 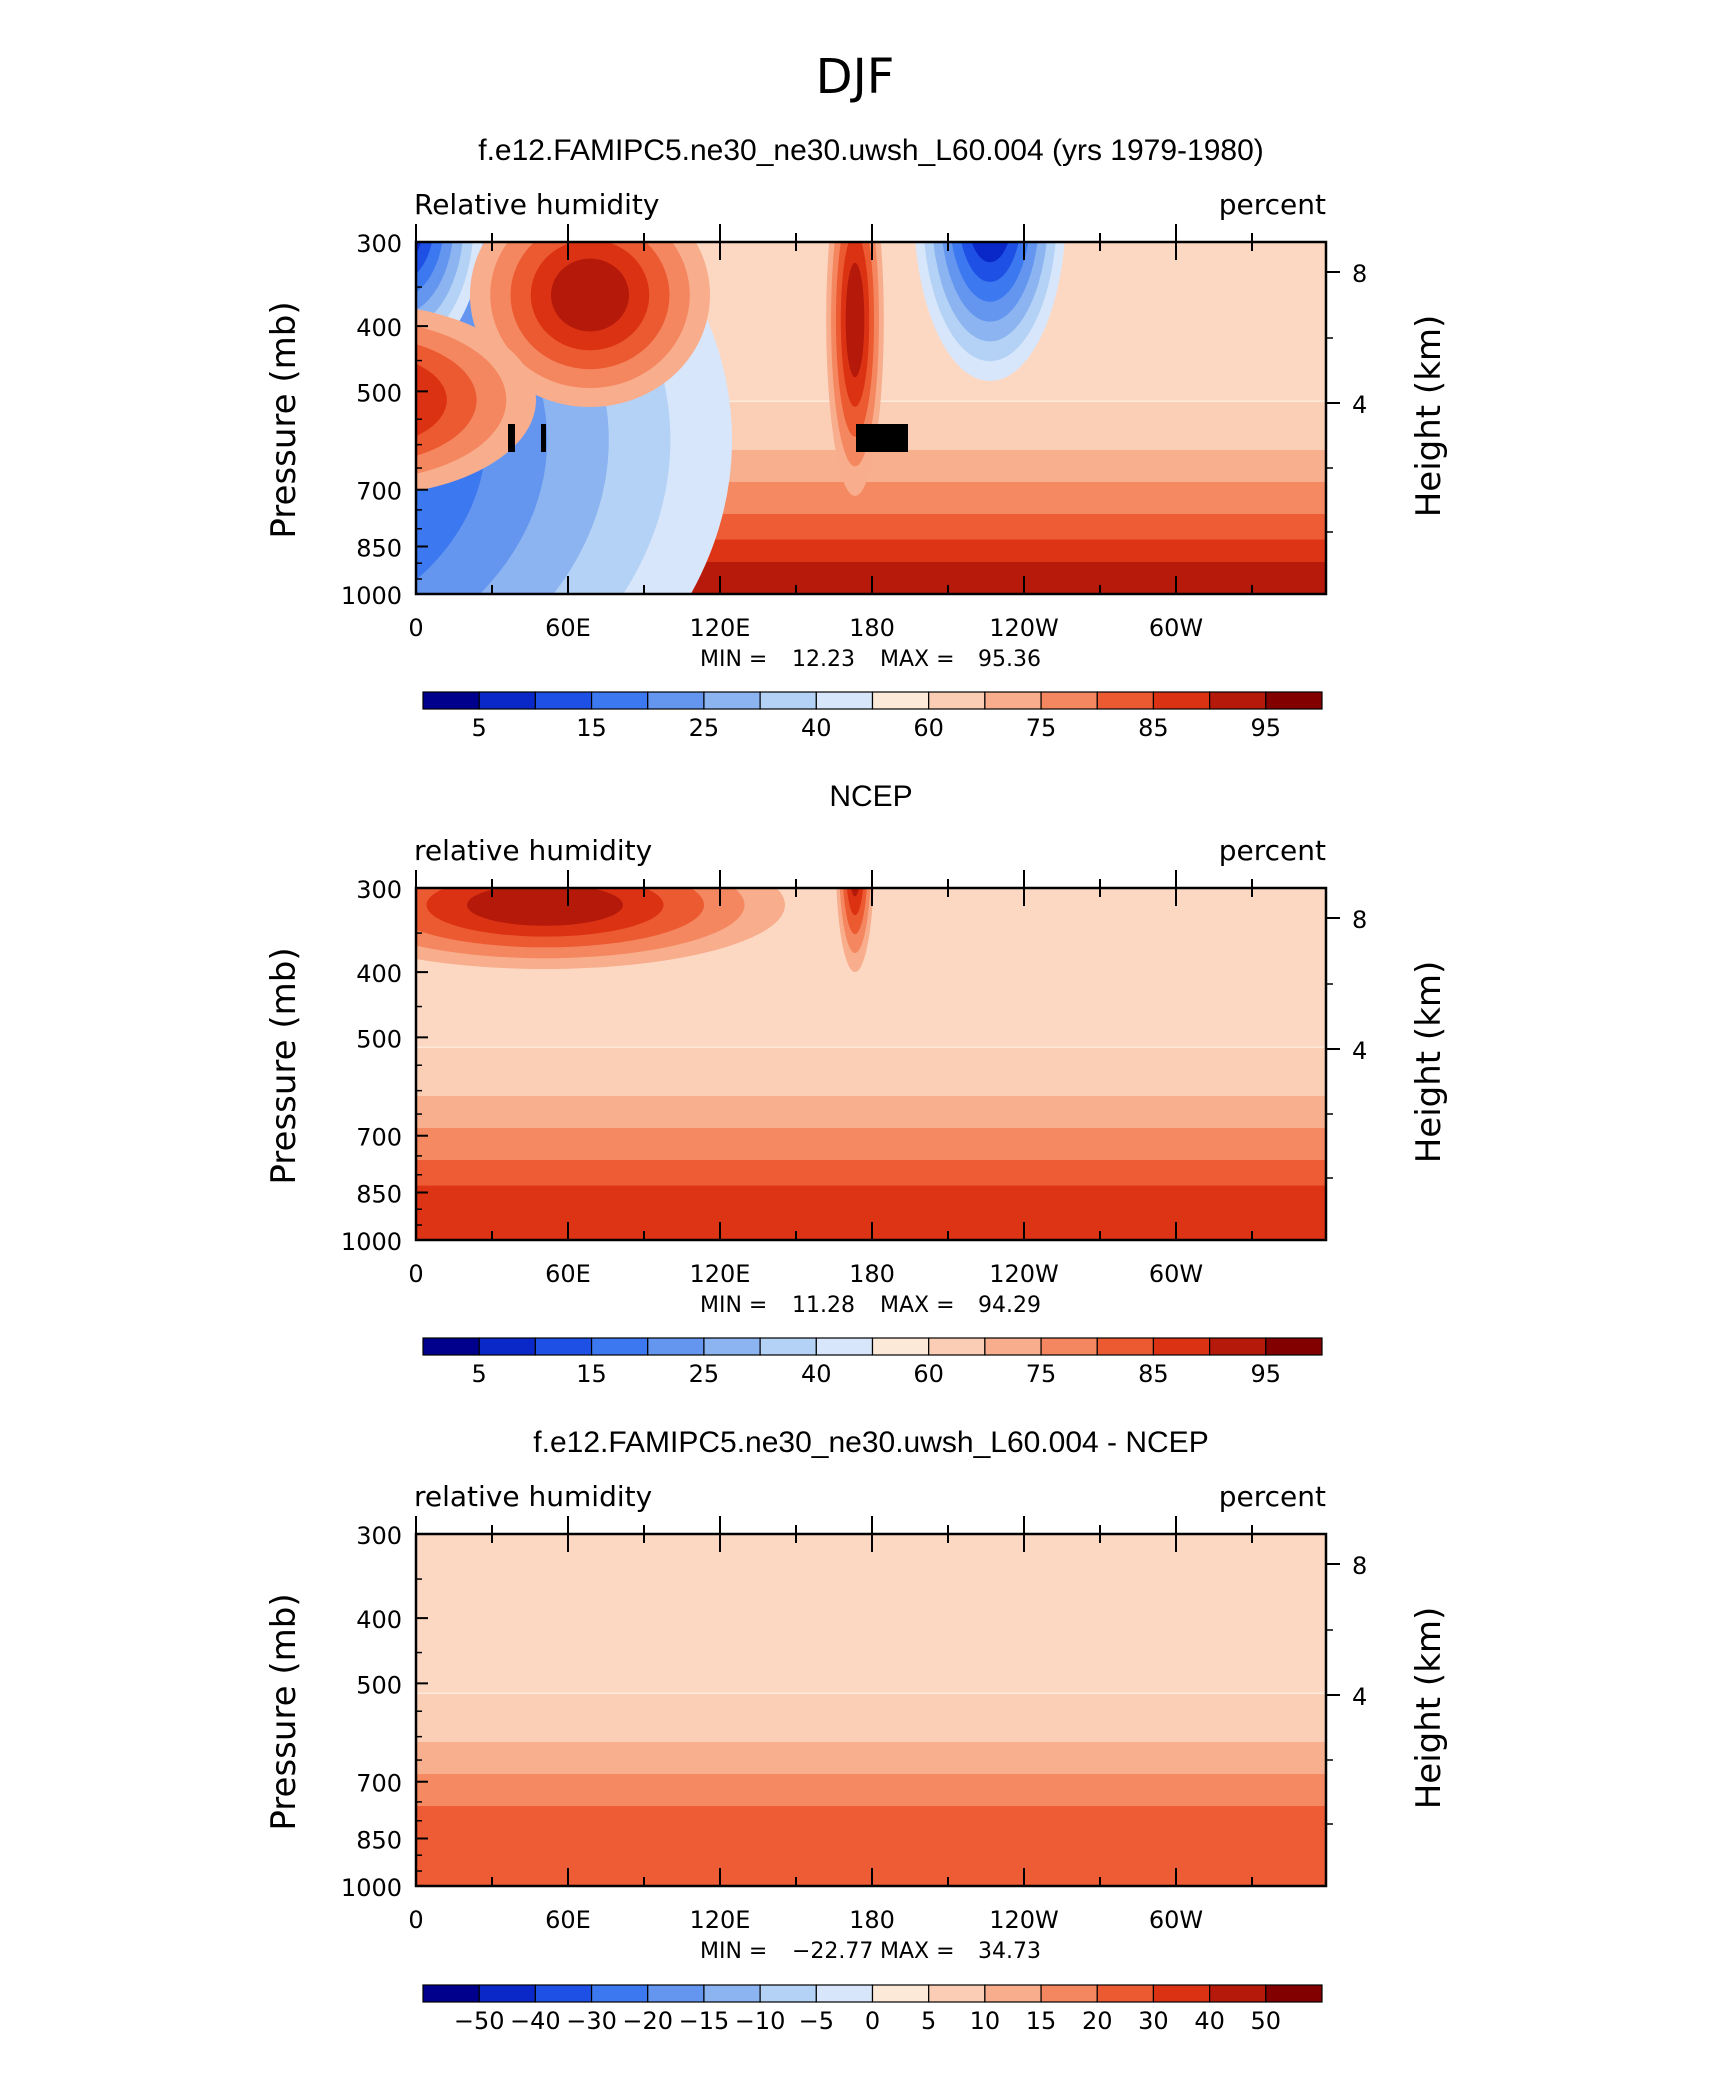 I want to click on colorbar-label: −40, so click(x=535, y=2021).